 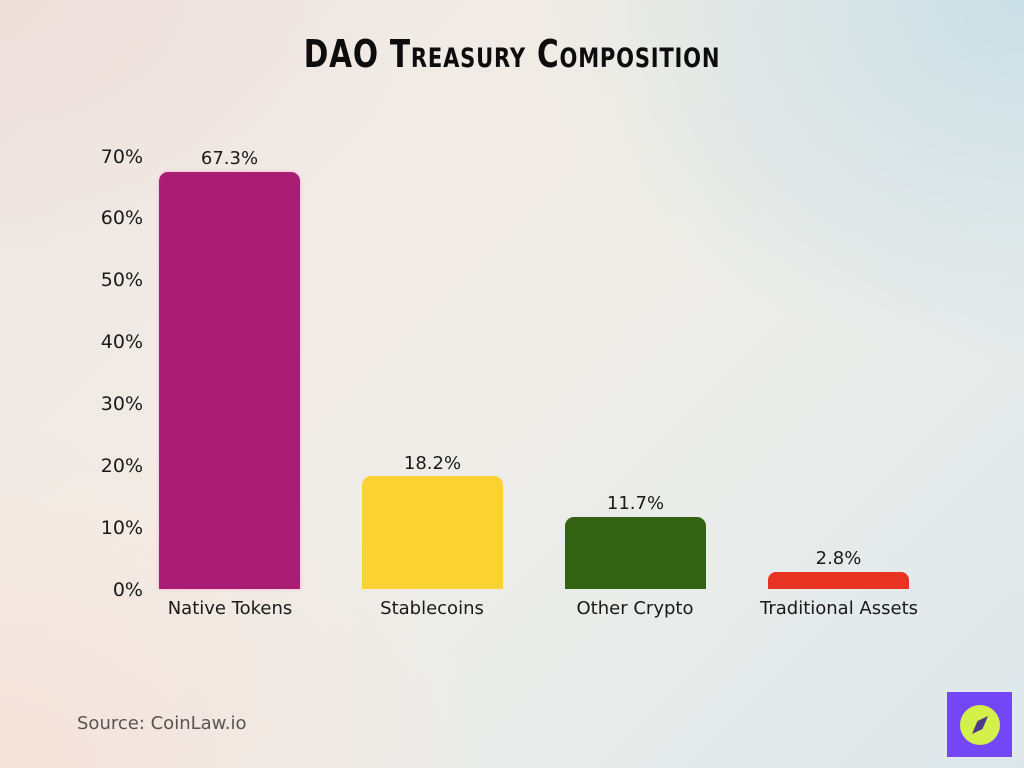 I want to click on category-label: Native Tokens, so click(x=230, y=608).